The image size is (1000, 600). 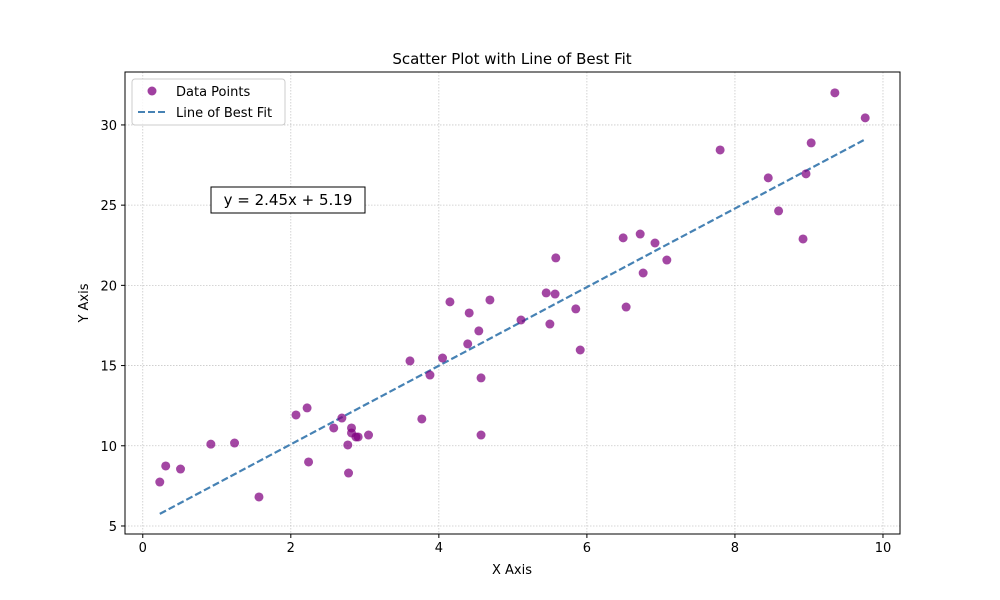 I want to click on legend: Data Points Line of Best Fit, so click(x=208, y=102).